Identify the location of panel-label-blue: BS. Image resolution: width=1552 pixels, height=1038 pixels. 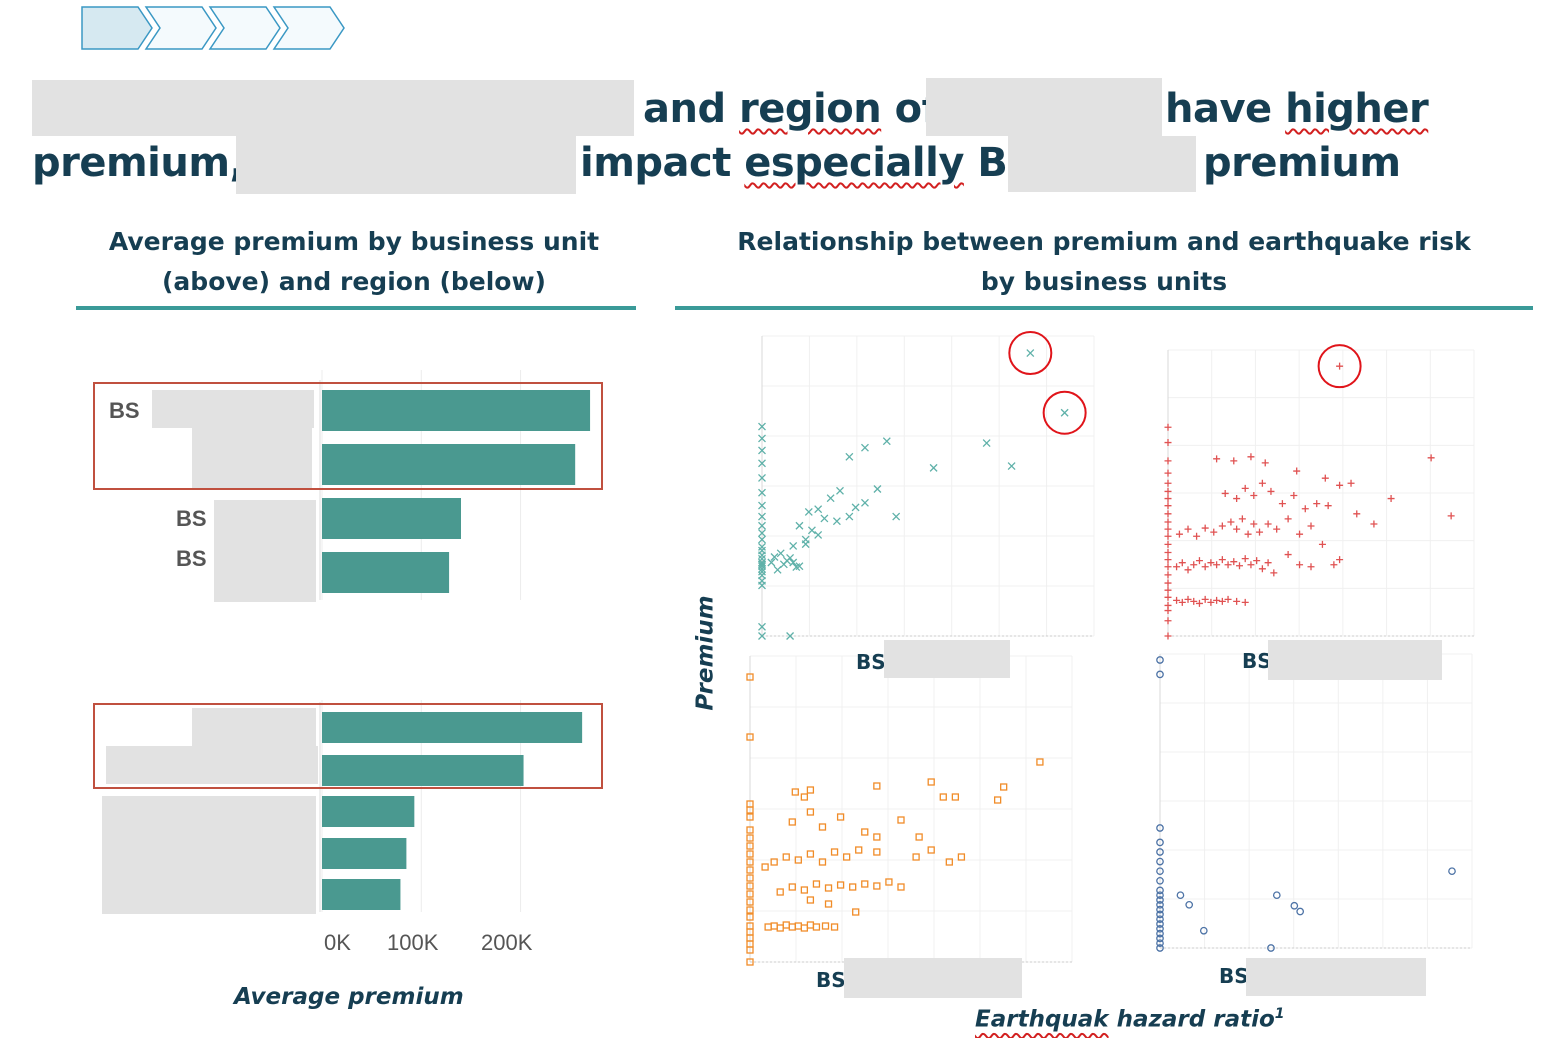
(1234, 976).